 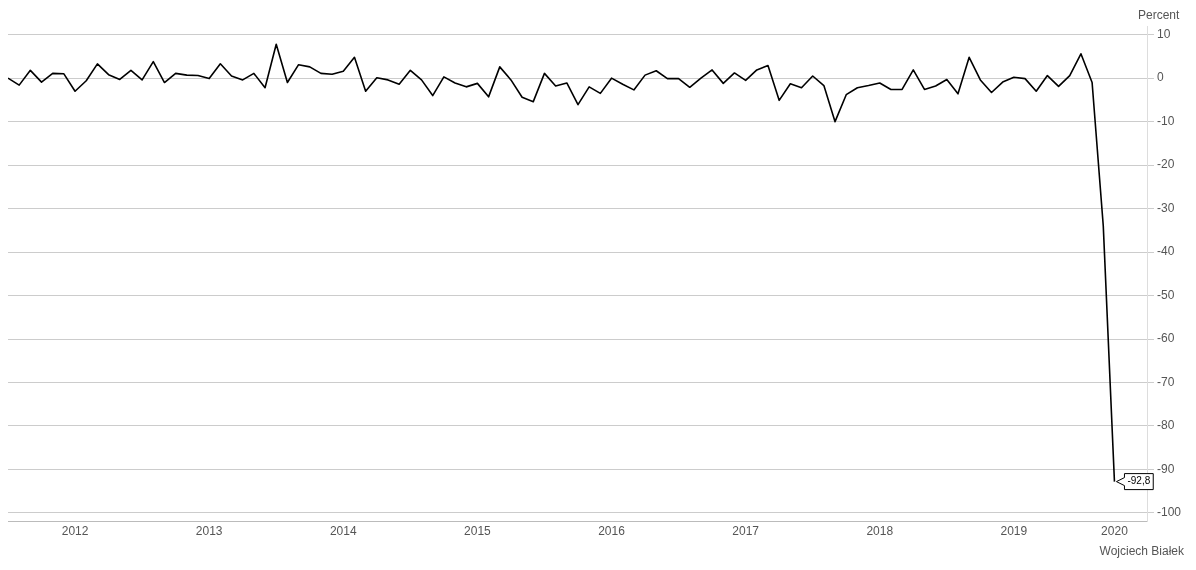 I want to click on y-tick-label: -40, so click(x=1165, y=251).